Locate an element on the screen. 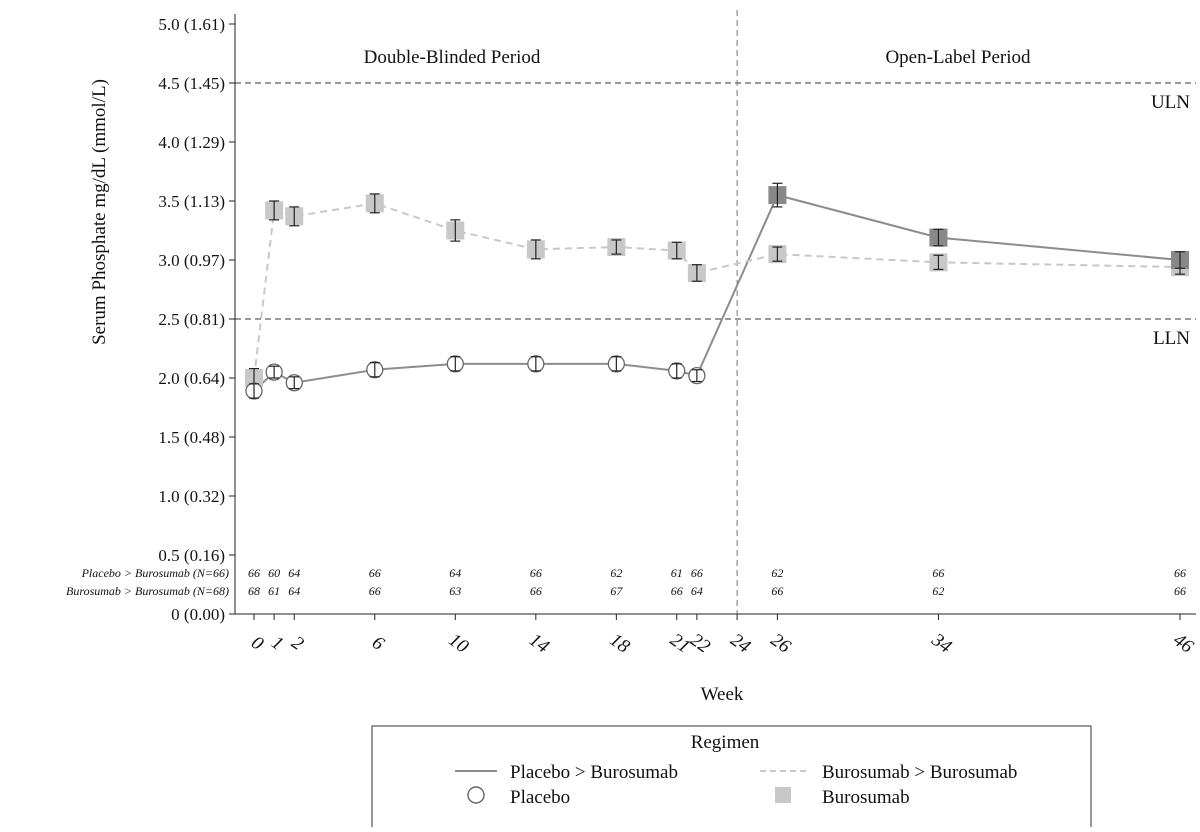  x-tick-label: 0 is located at coordinates (257, 643).